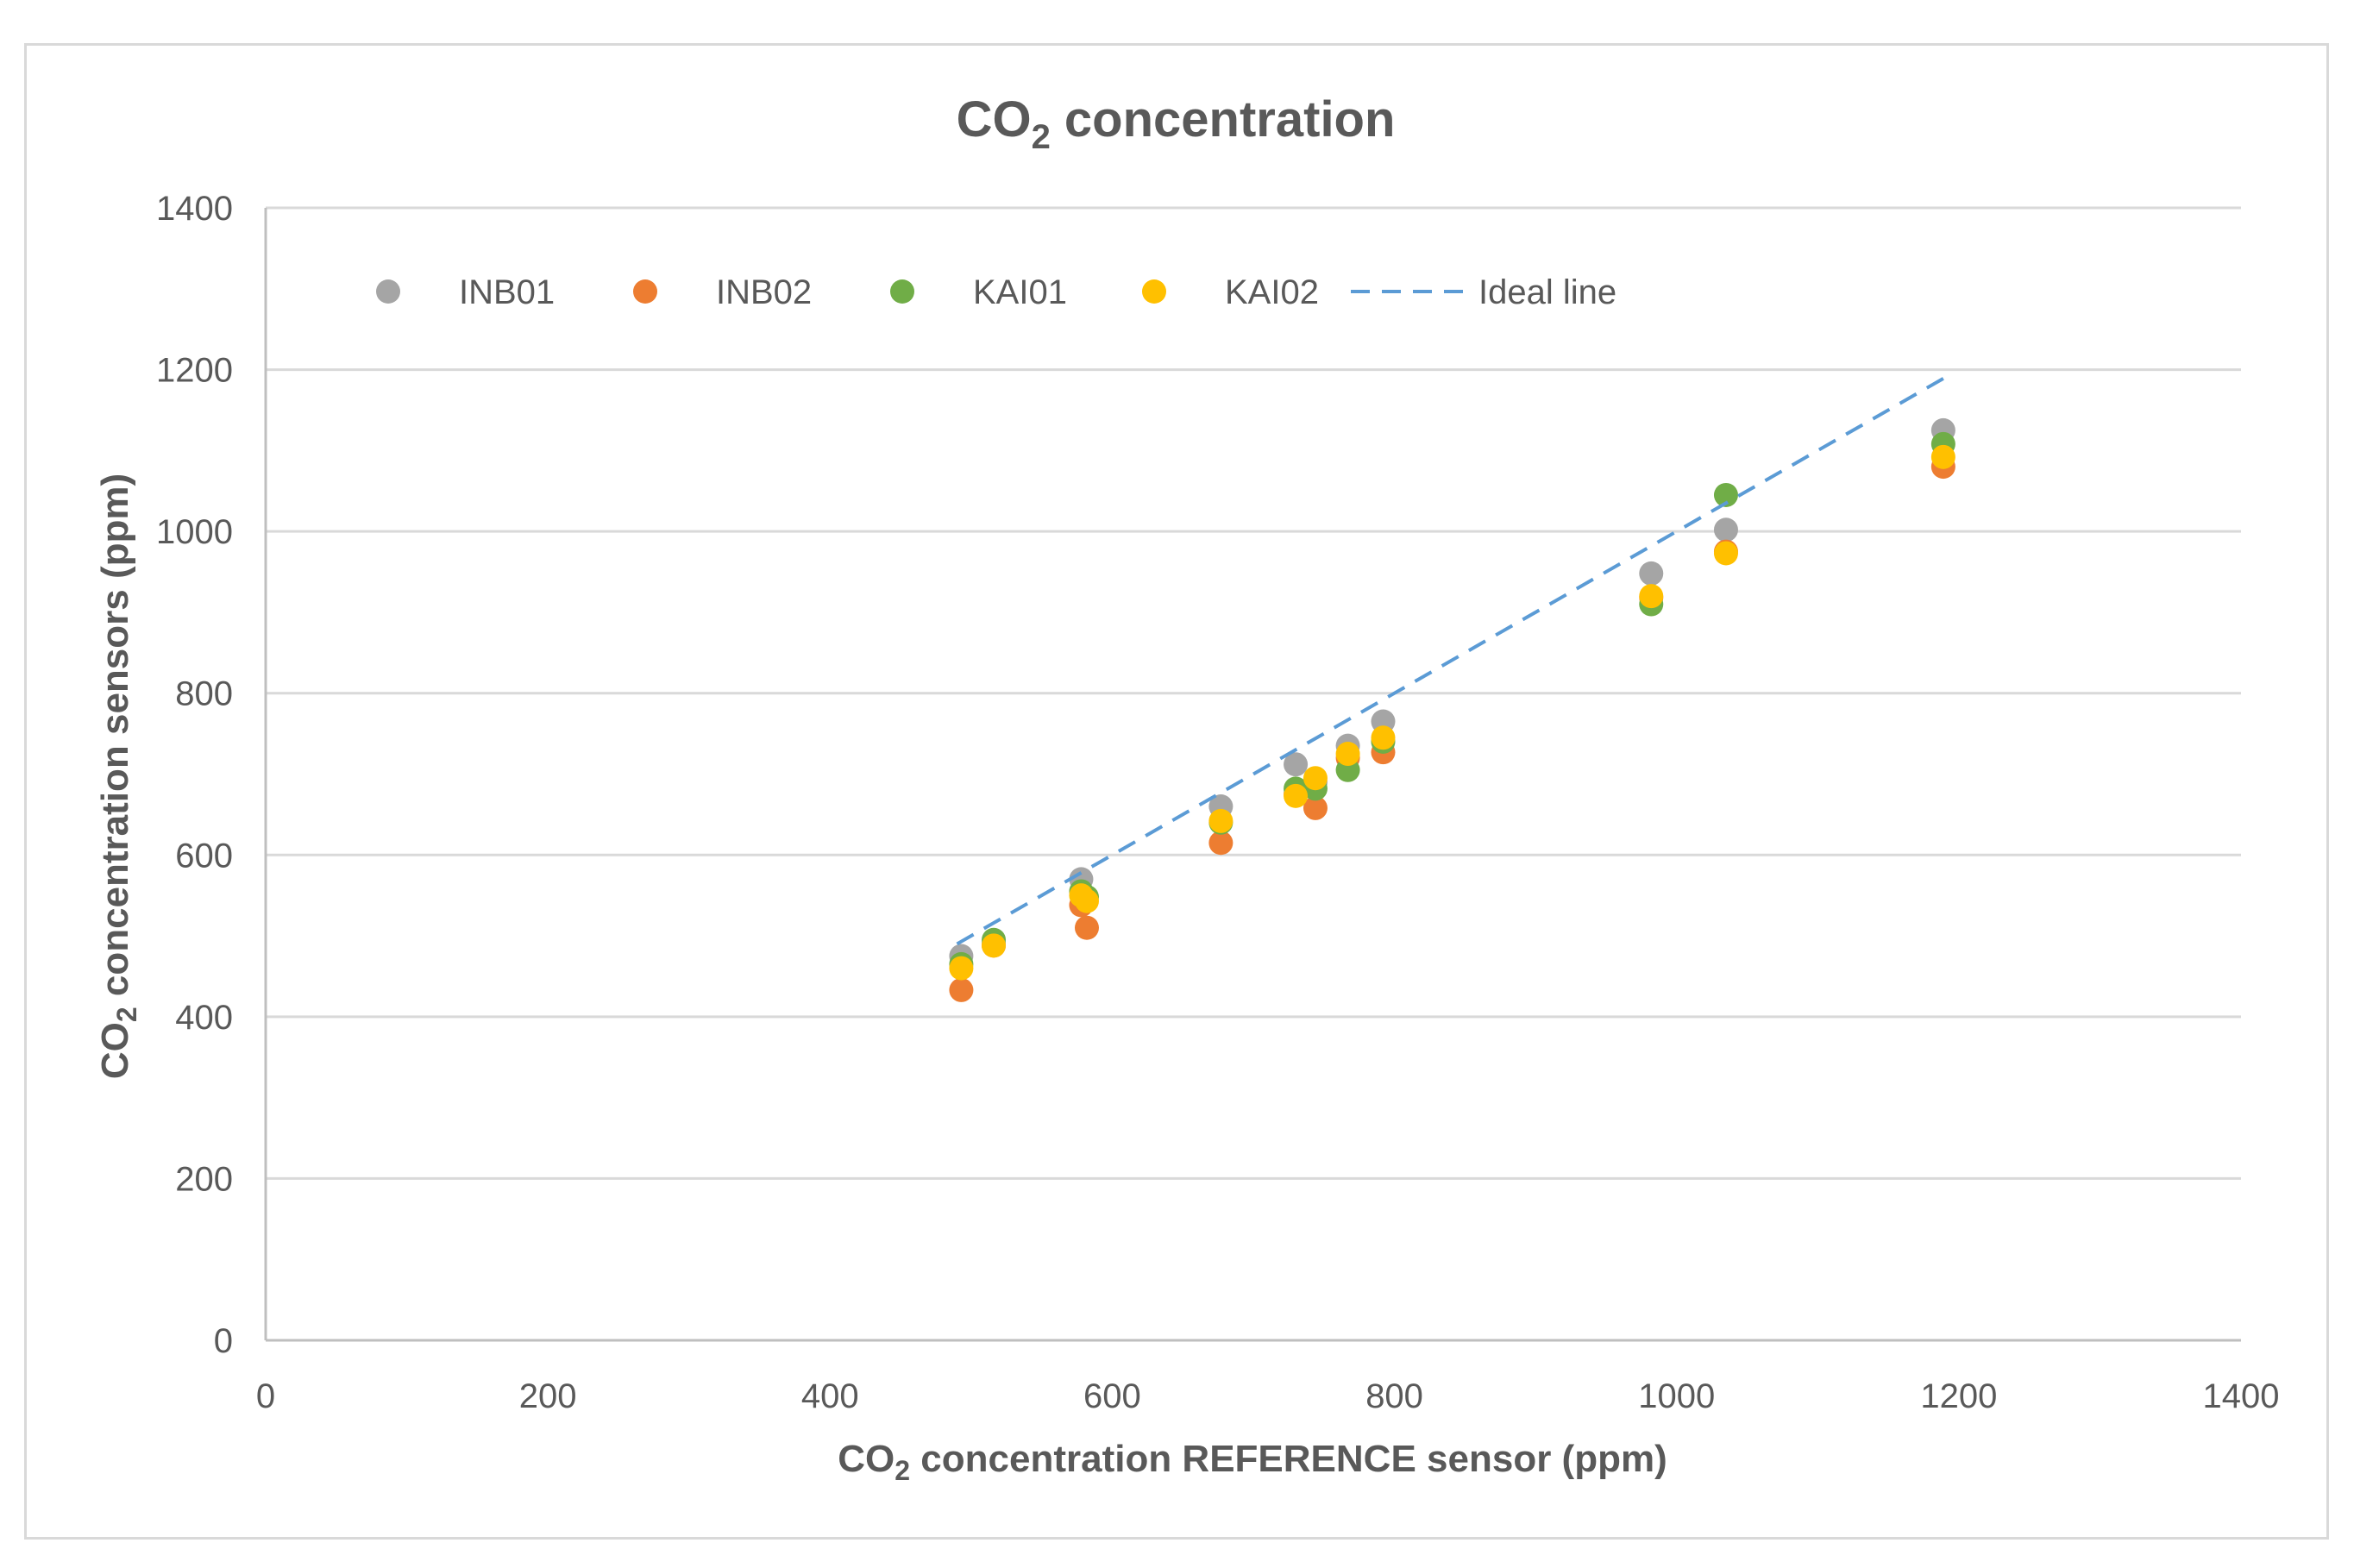 This screenshot has height=1568, width=2354. What do you see at coordinates (1452, 712) in the screenshot?
I see `series-kai02` at bounding box center [1452, 712].